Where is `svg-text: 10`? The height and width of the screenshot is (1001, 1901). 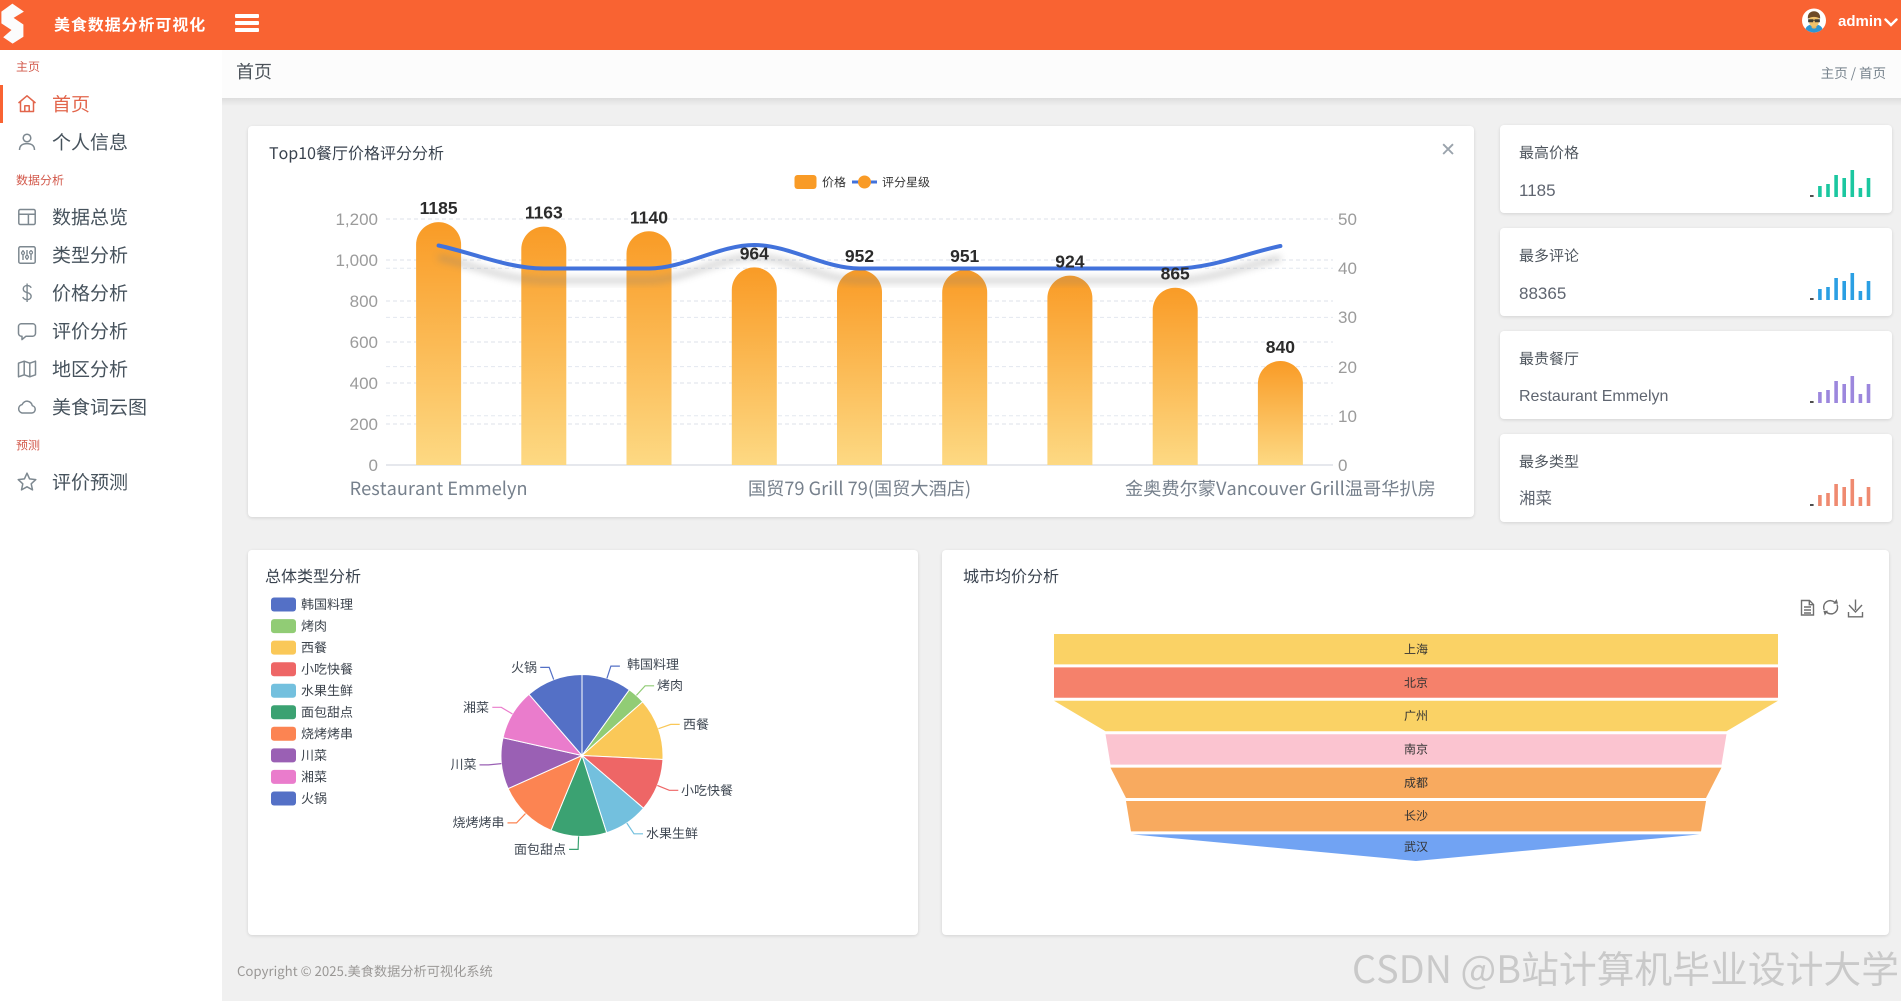
svg-text: 10 is located at coordinates (1347, 416).